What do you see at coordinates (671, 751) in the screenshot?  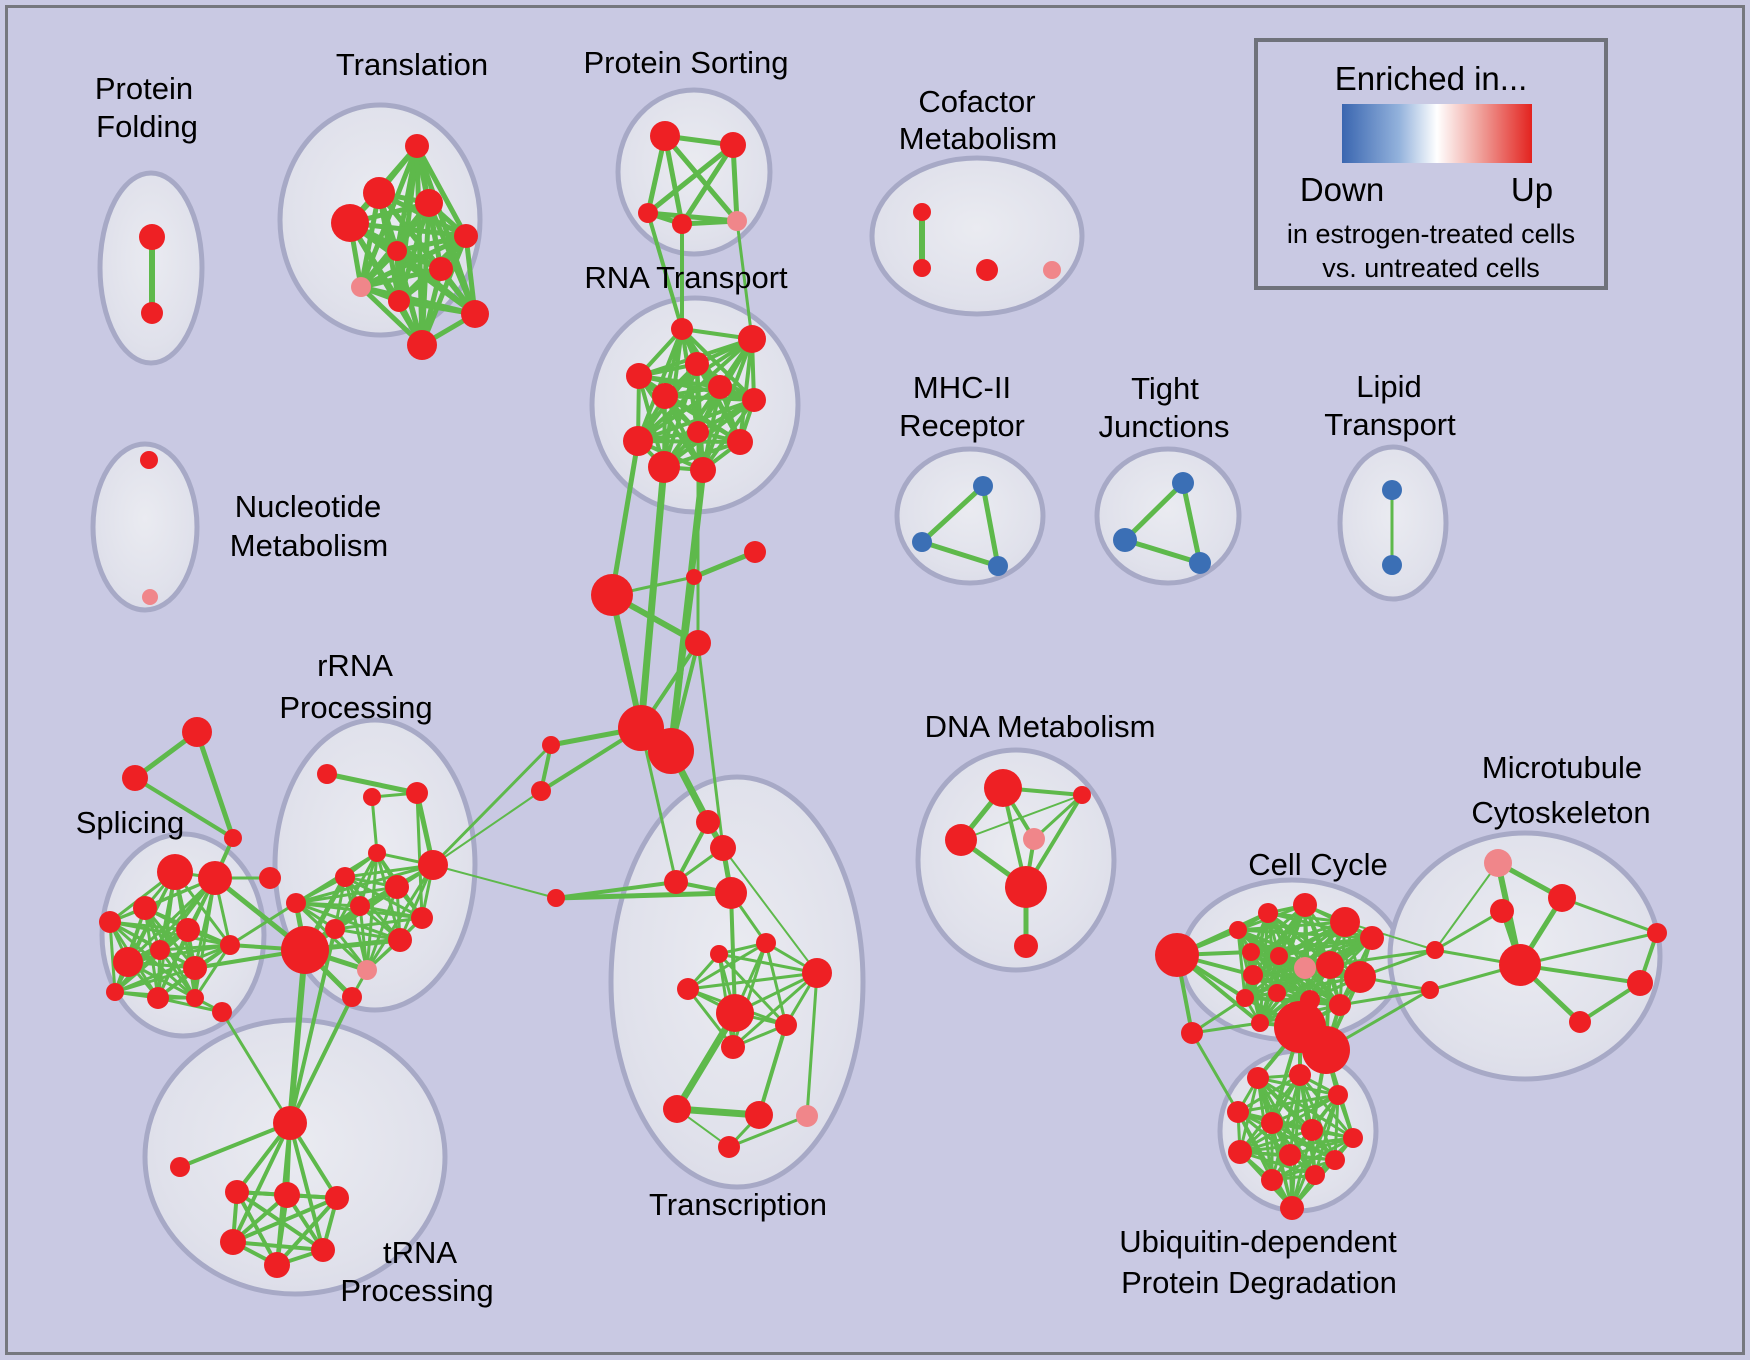 I see `node-hub2` at bounding box center [671, 751].